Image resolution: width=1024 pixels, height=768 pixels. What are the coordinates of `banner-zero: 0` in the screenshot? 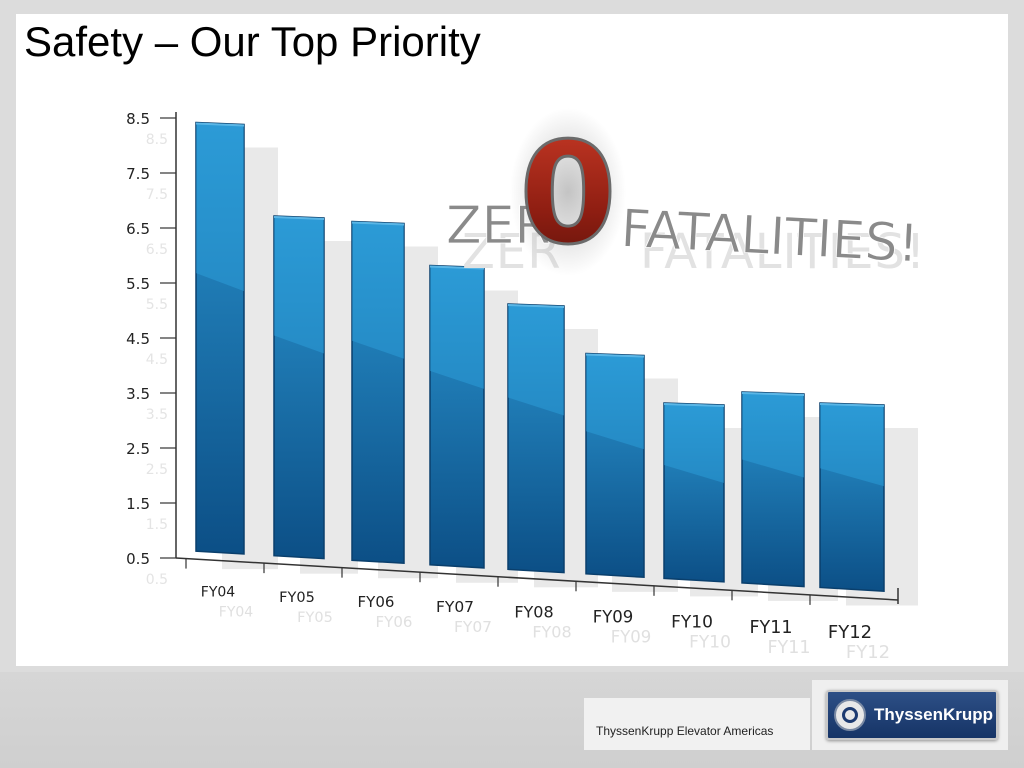 It's located at (567, 194).